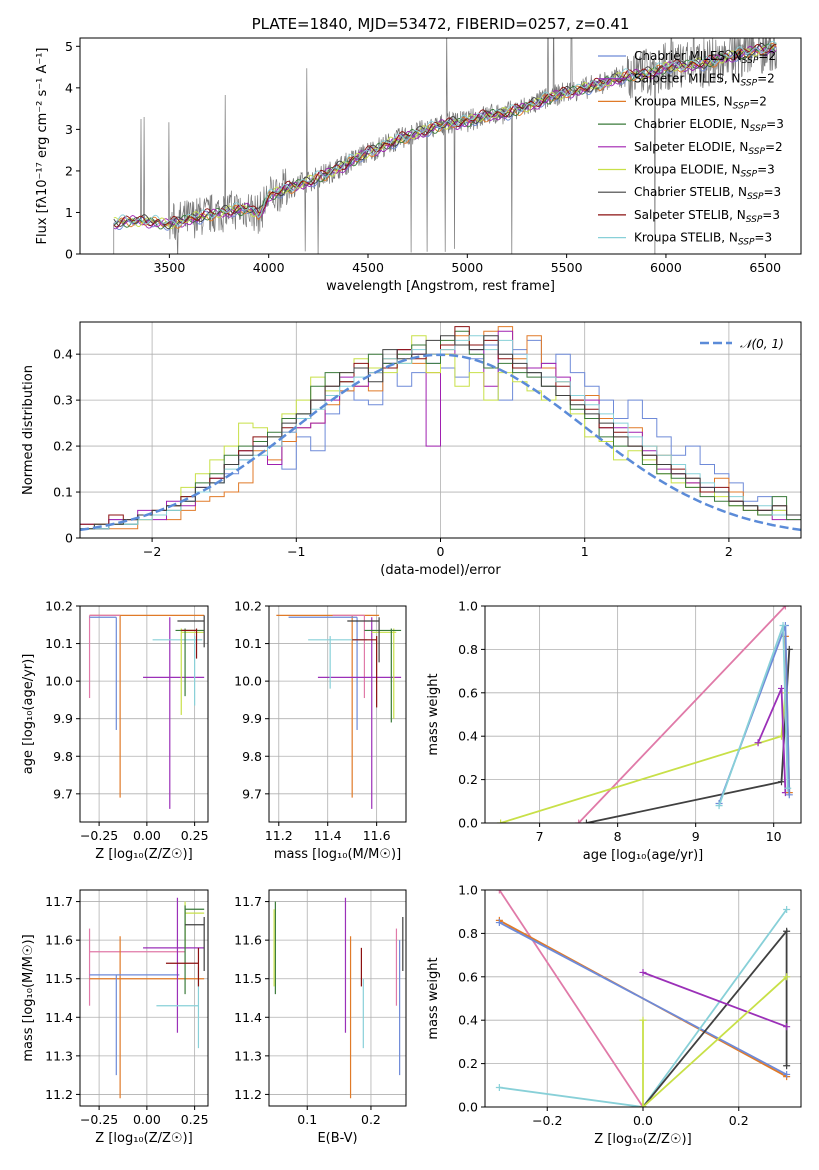 This screenshot has height=1170, width=819. Describe the element at coordinates (585, 551) in the screenshot. I see `x-tick-label: 1` at that location.